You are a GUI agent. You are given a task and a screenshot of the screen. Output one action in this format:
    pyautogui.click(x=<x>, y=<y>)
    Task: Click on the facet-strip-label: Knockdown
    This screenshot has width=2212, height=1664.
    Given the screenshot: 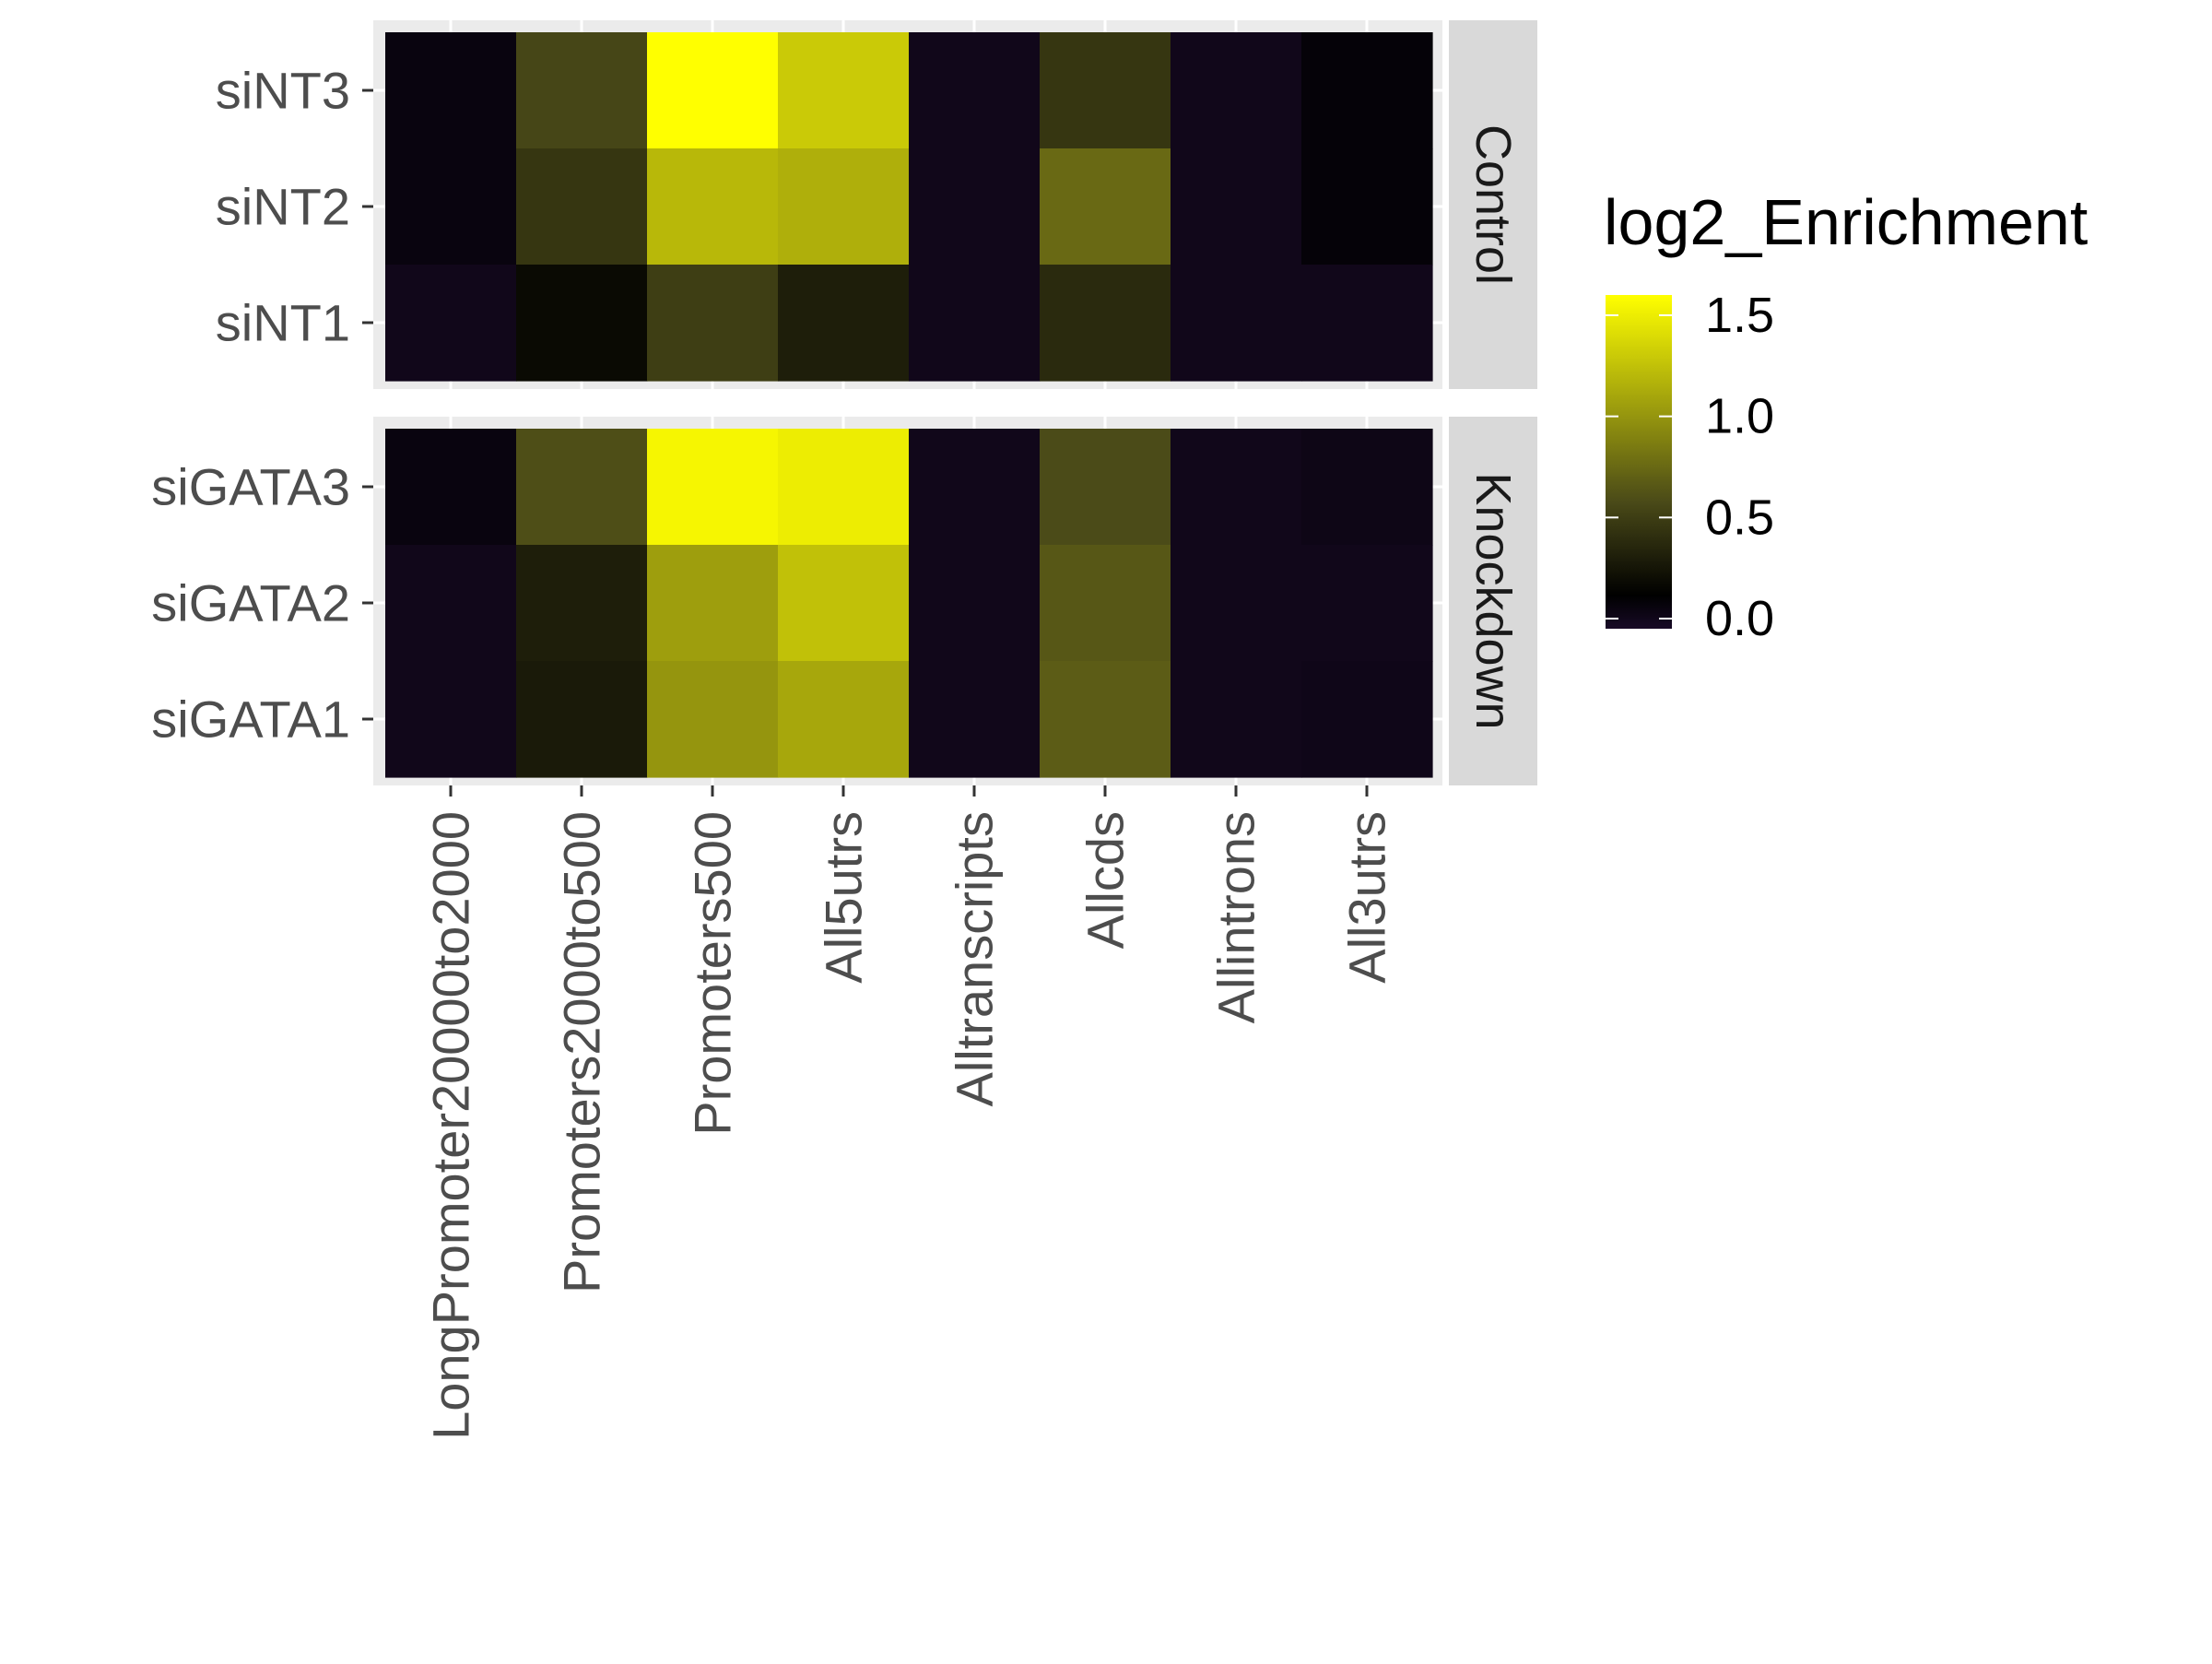 What is the action you would take?
    pyautogui.click(x=1493, y=600)
    